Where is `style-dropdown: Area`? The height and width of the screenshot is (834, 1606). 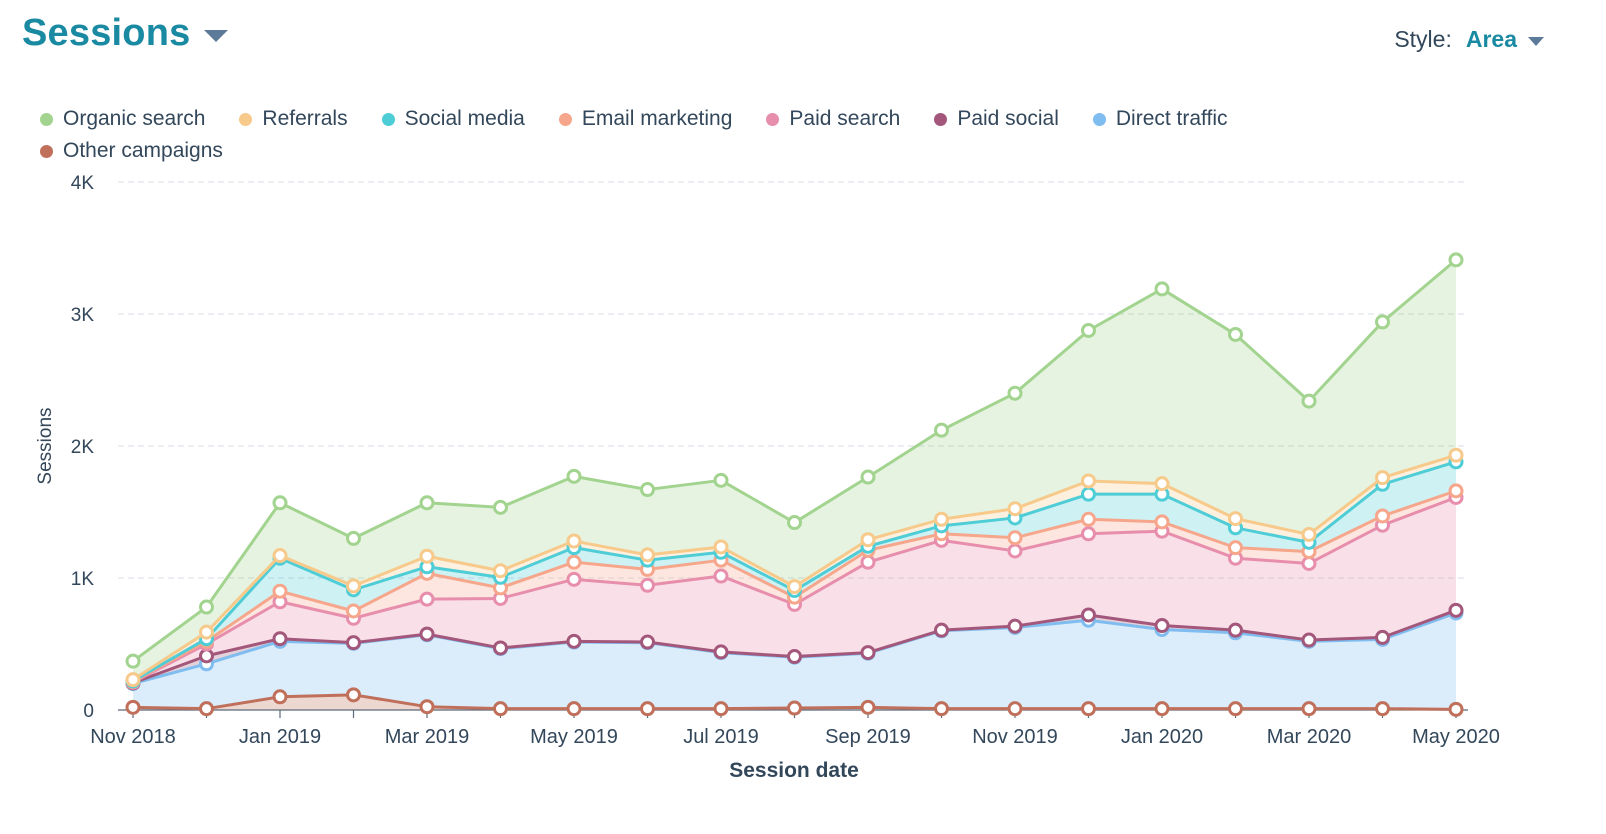
style-dropdown: Area is located at coordinates (1505, 39).